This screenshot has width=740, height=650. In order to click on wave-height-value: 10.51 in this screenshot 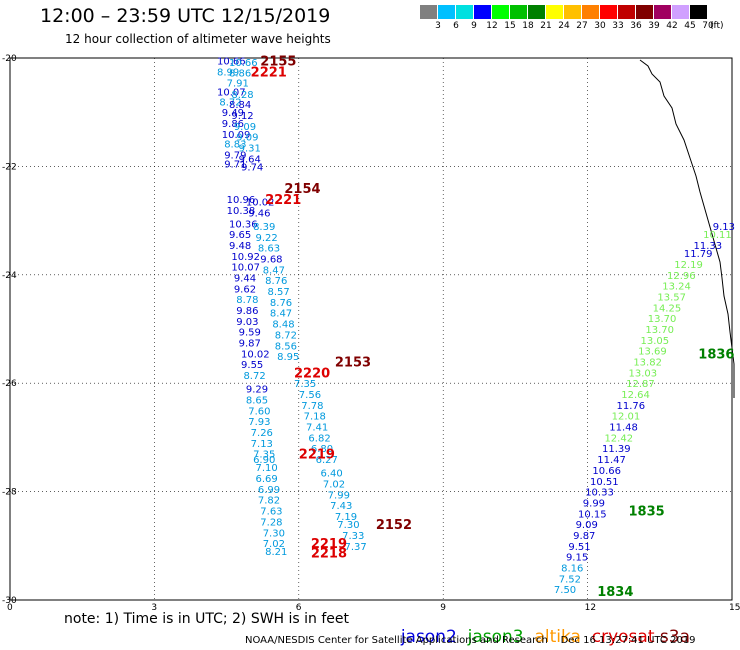, I will do `click(604, 482)`.